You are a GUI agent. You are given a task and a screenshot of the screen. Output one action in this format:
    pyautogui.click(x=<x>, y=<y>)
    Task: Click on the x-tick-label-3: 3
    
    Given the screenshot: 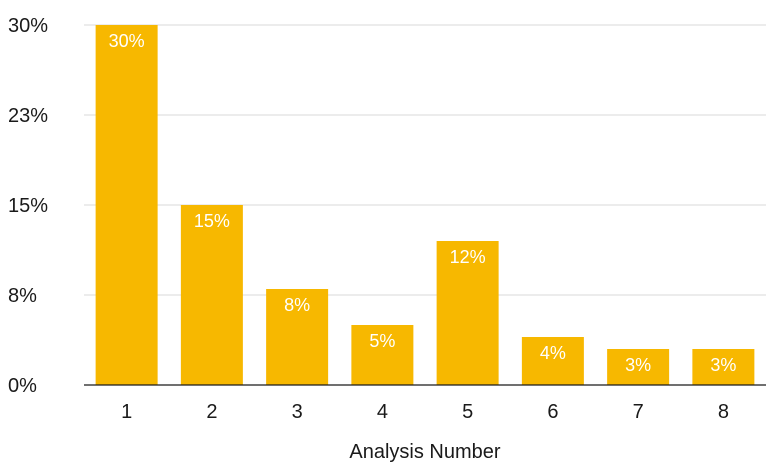 What is the action you would take?
    pyautogui.click(x=297, y=412)
    